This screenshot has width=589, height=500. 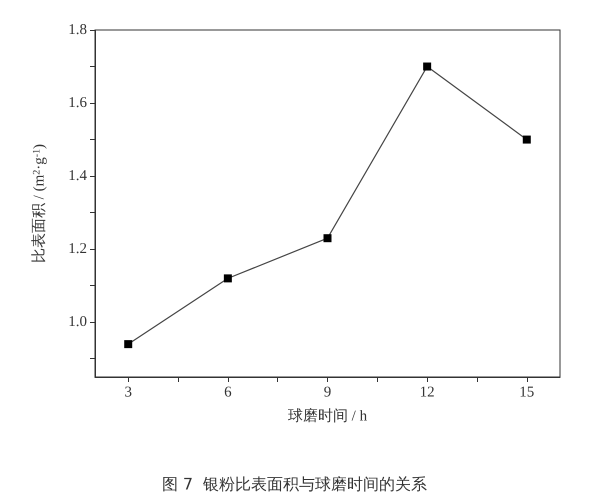 What do you see at coordinates (77, 249) in the screenshot?
I see `y-tick-label: 1.2` at bounding box center [77, 249].